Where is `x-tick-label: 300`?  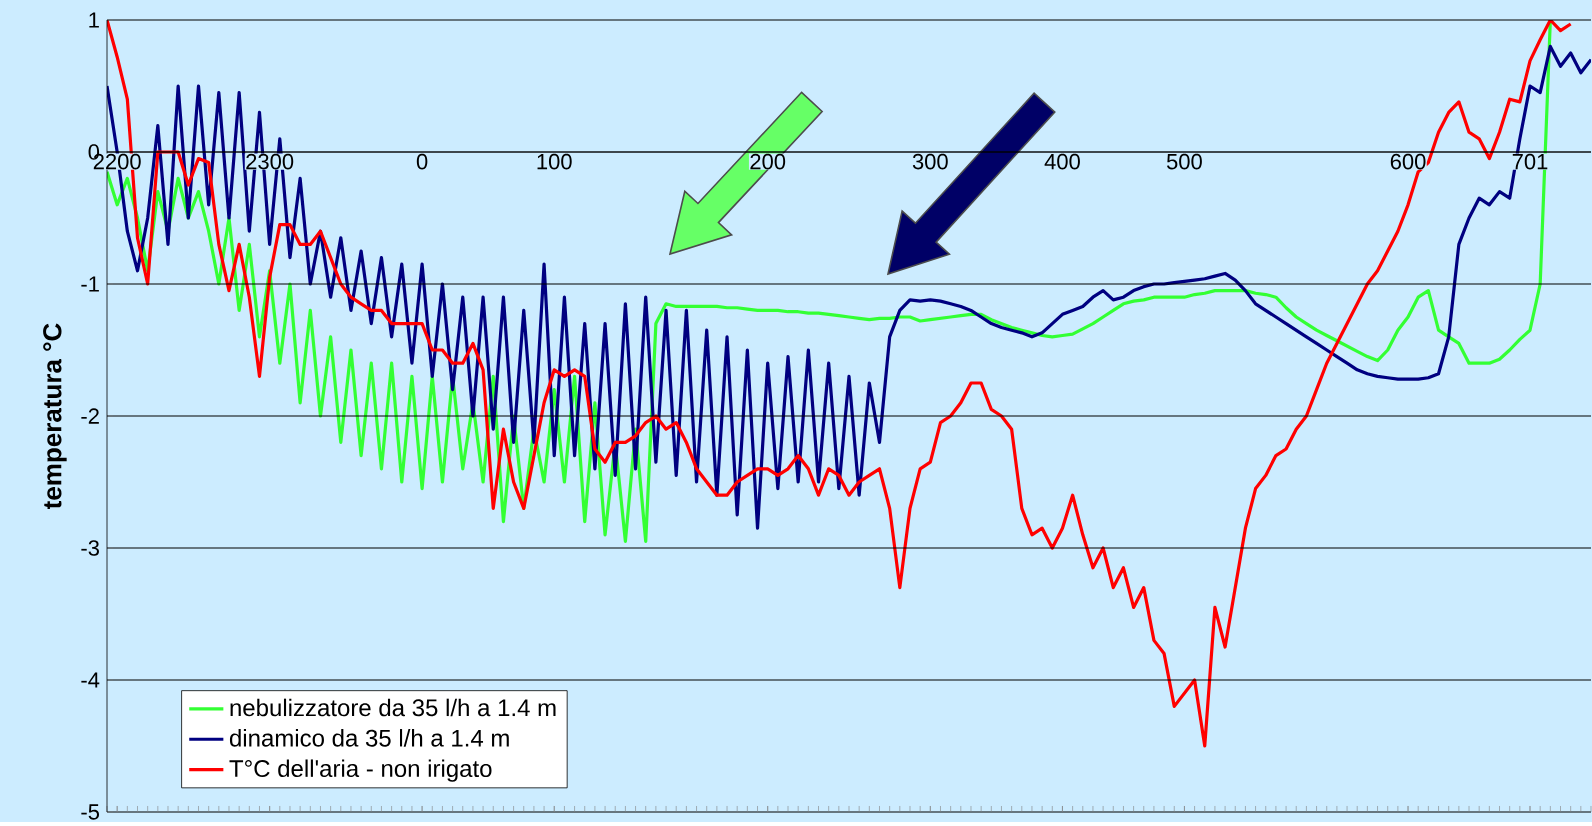
x-tick-label: 300 is located at coordinates (930, 161).